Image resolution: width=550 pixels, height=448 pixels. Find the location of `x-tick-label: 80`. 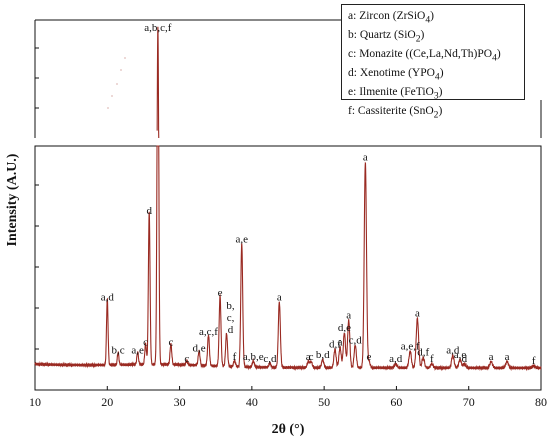

x-tick-label: 80 is located at coordinates (541, 402).